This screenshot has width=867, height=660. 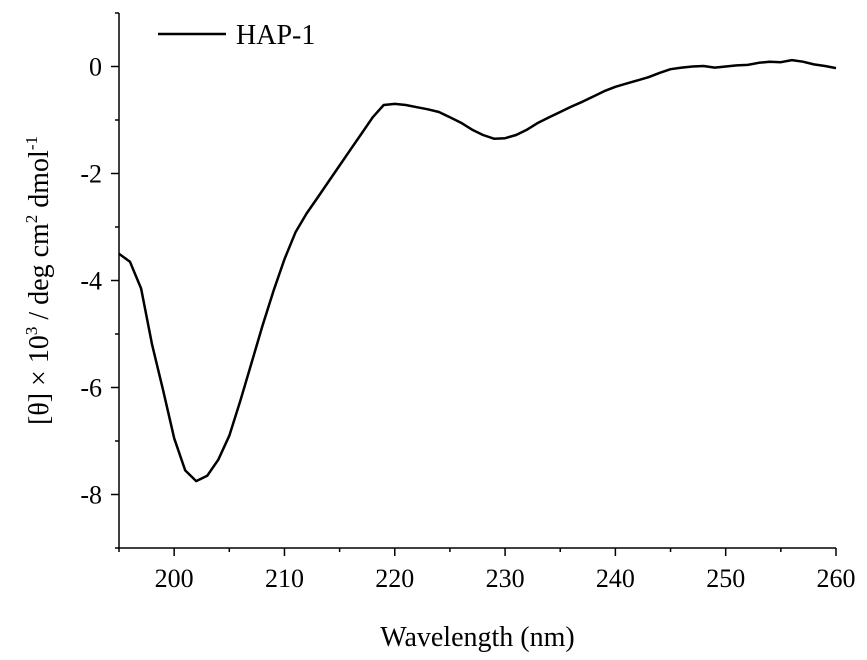 What do you see at coordinates (725, 578) in the screenshot?
I see `x-tick-label: 250` at bounding box center [725, 578].